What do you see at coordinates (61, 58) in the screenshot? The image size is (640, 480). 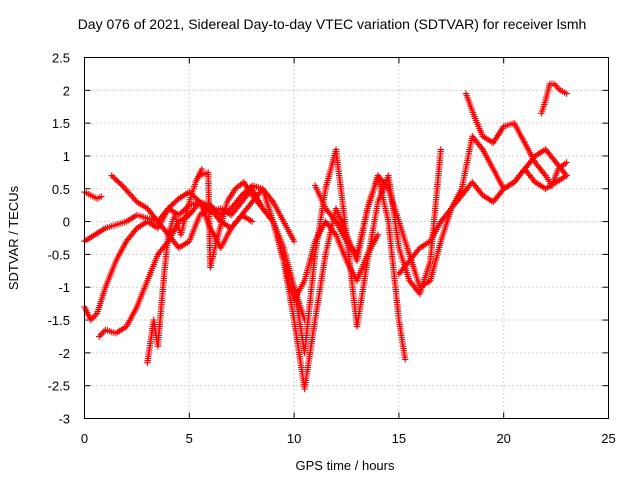 I see `y-tick-label: 2.5` at bounding box center [61, 58].